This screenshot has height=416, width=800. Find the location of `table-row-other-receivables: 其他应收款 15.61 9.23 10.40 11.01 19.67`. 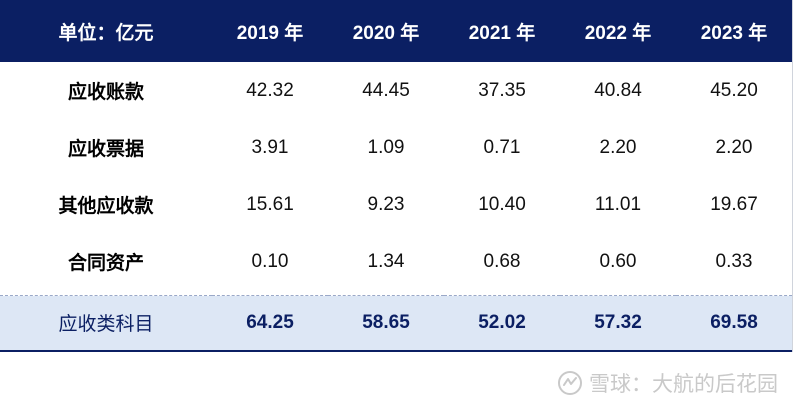

table-row-other-receivables: 其他应收款 15.61 9.23 10.40 11.01 19.67 is located at coordinates (396, 204).